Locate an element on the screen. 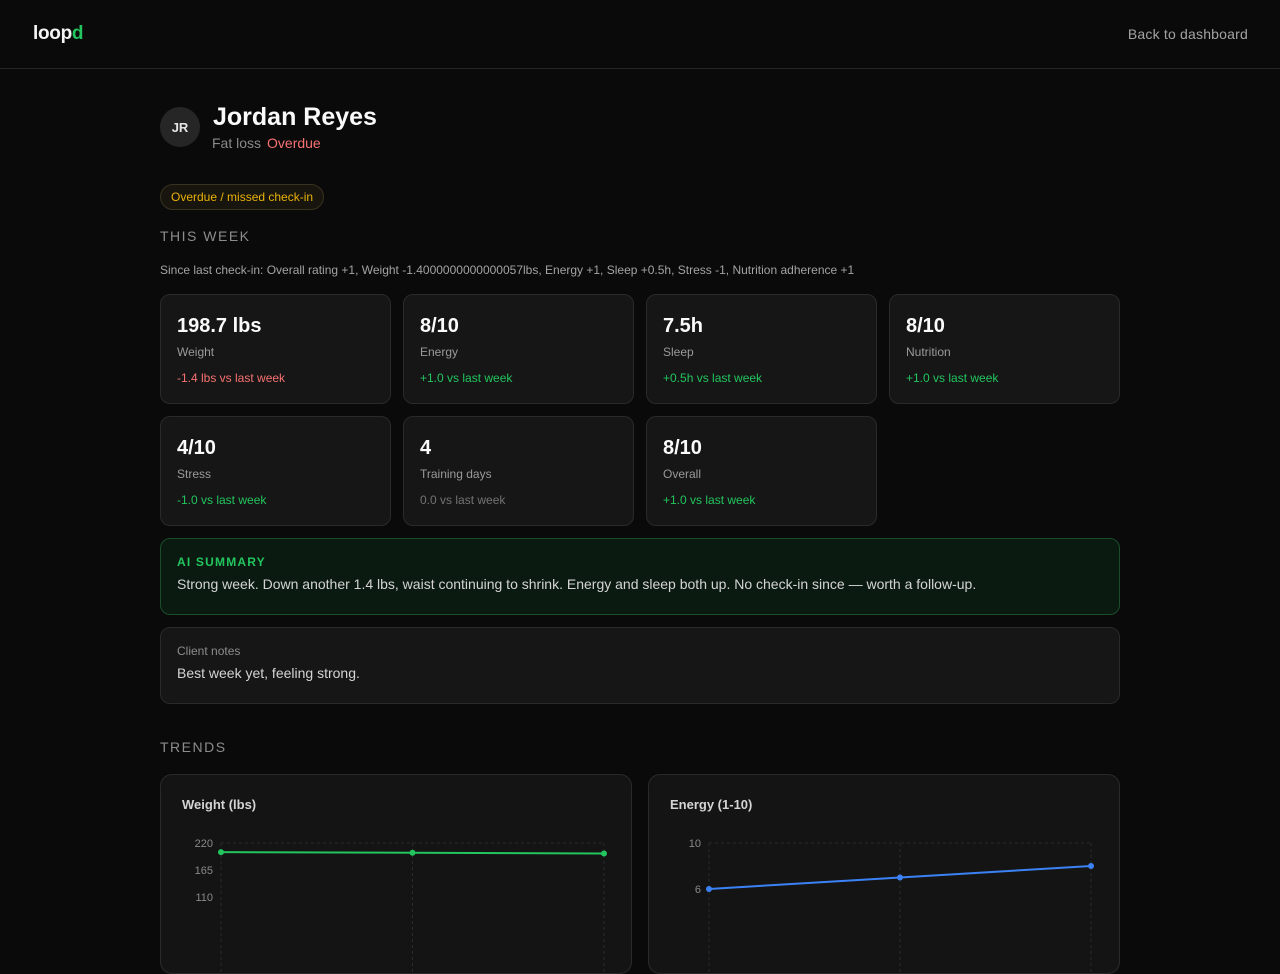 The height and width of the screenshot is (974, 1280). client-goal: Fat loss is located at coordinates (237, 143).